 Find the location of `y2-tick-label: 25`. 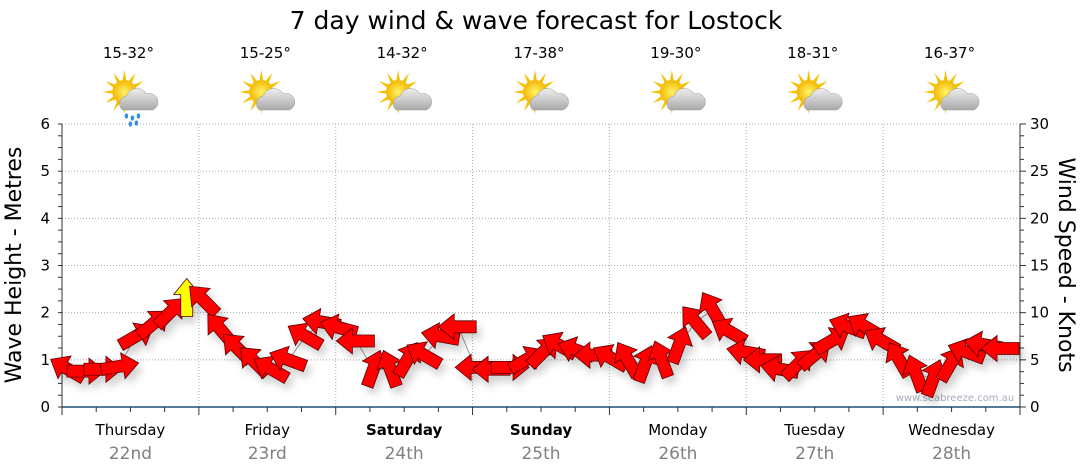

y2-tick-label: 25 is located at coordinates (1039, 171).